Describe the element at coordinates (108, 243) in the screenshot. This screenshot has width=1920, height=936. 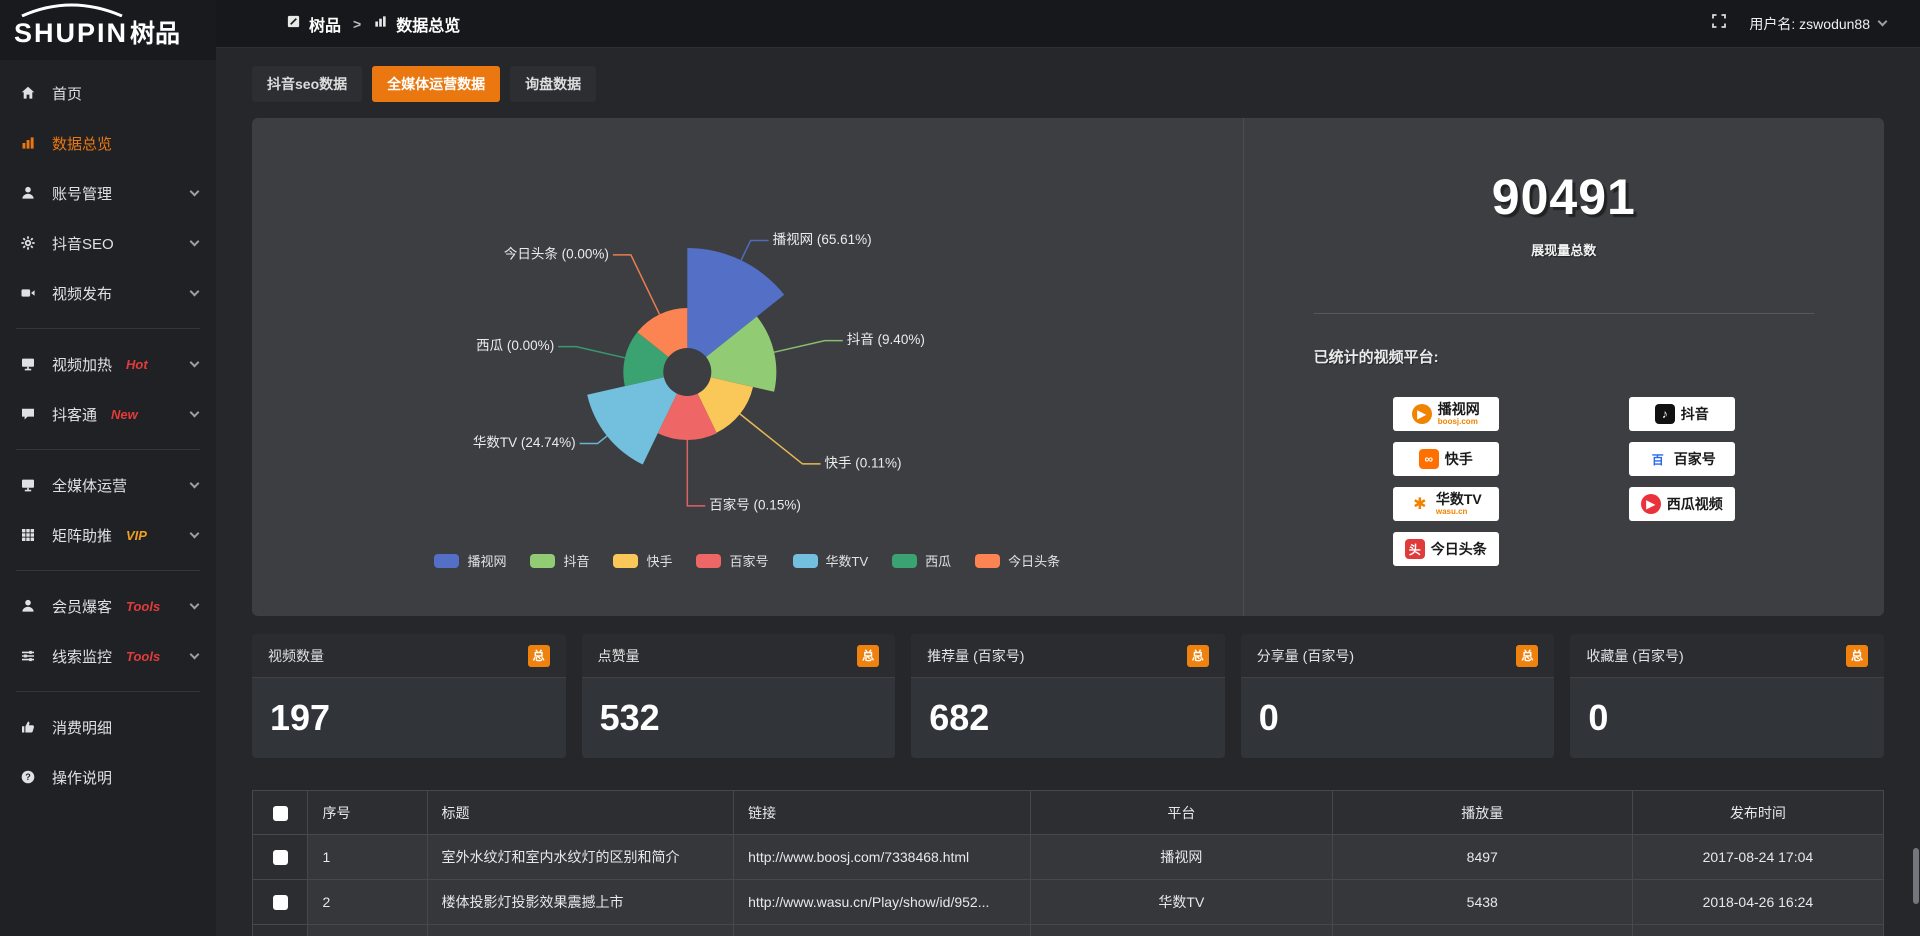
I see `sidebar-item-douyin-seo: 抖音SEO` at that location.